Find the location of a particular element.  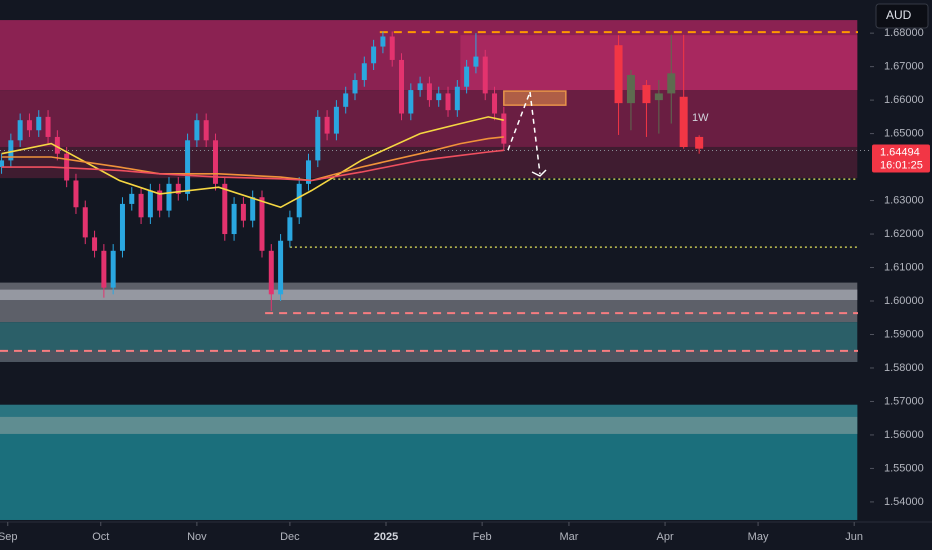

y-tick-label: 1.62000 is located at coordinates (904, 234).